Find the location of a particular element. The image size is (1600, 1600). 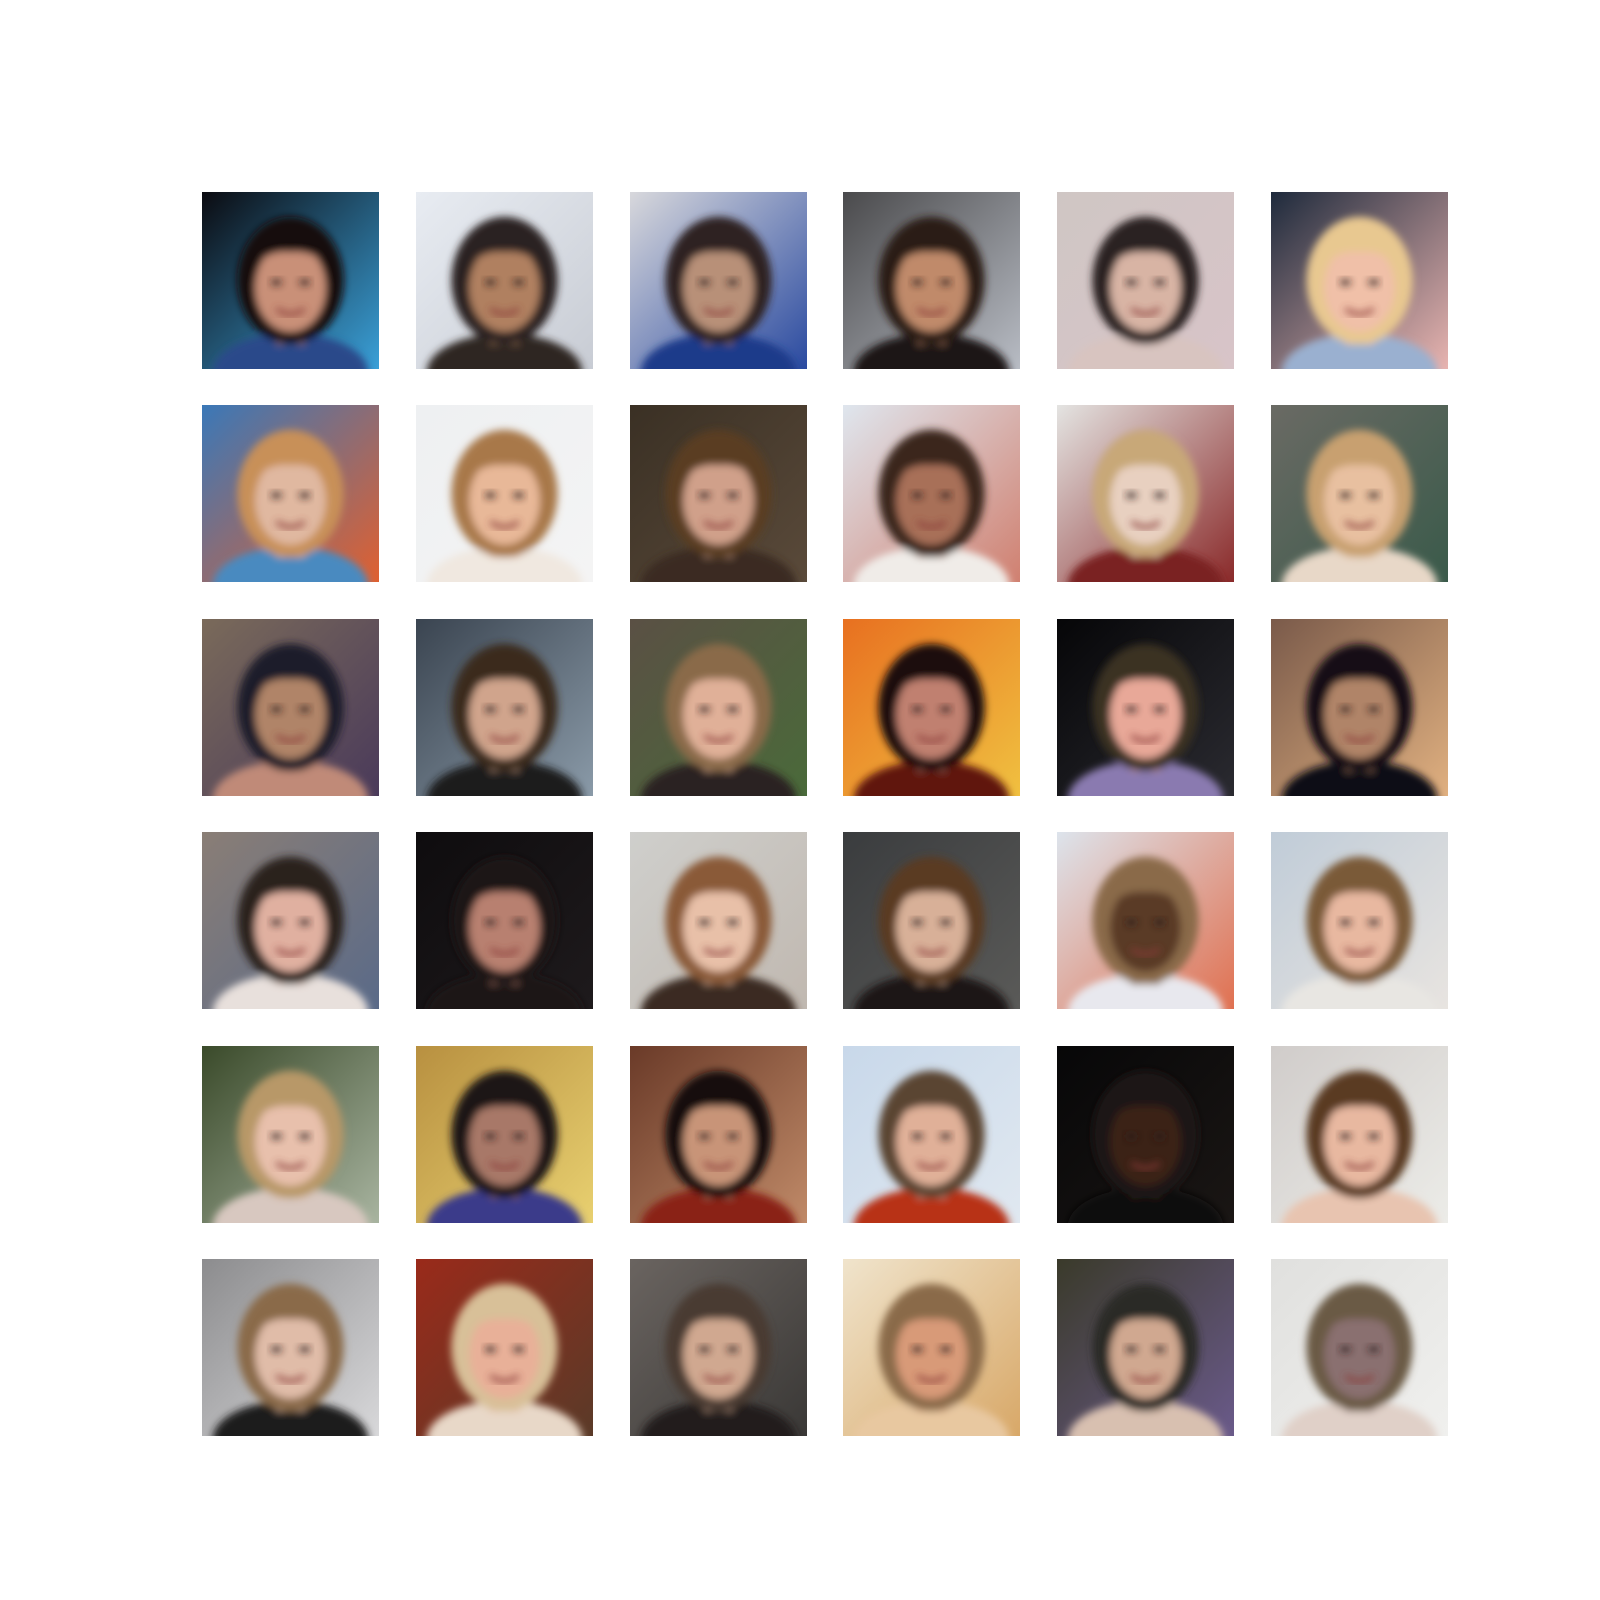

face-tile-r4-c1 is located at coordinates (290, 921).